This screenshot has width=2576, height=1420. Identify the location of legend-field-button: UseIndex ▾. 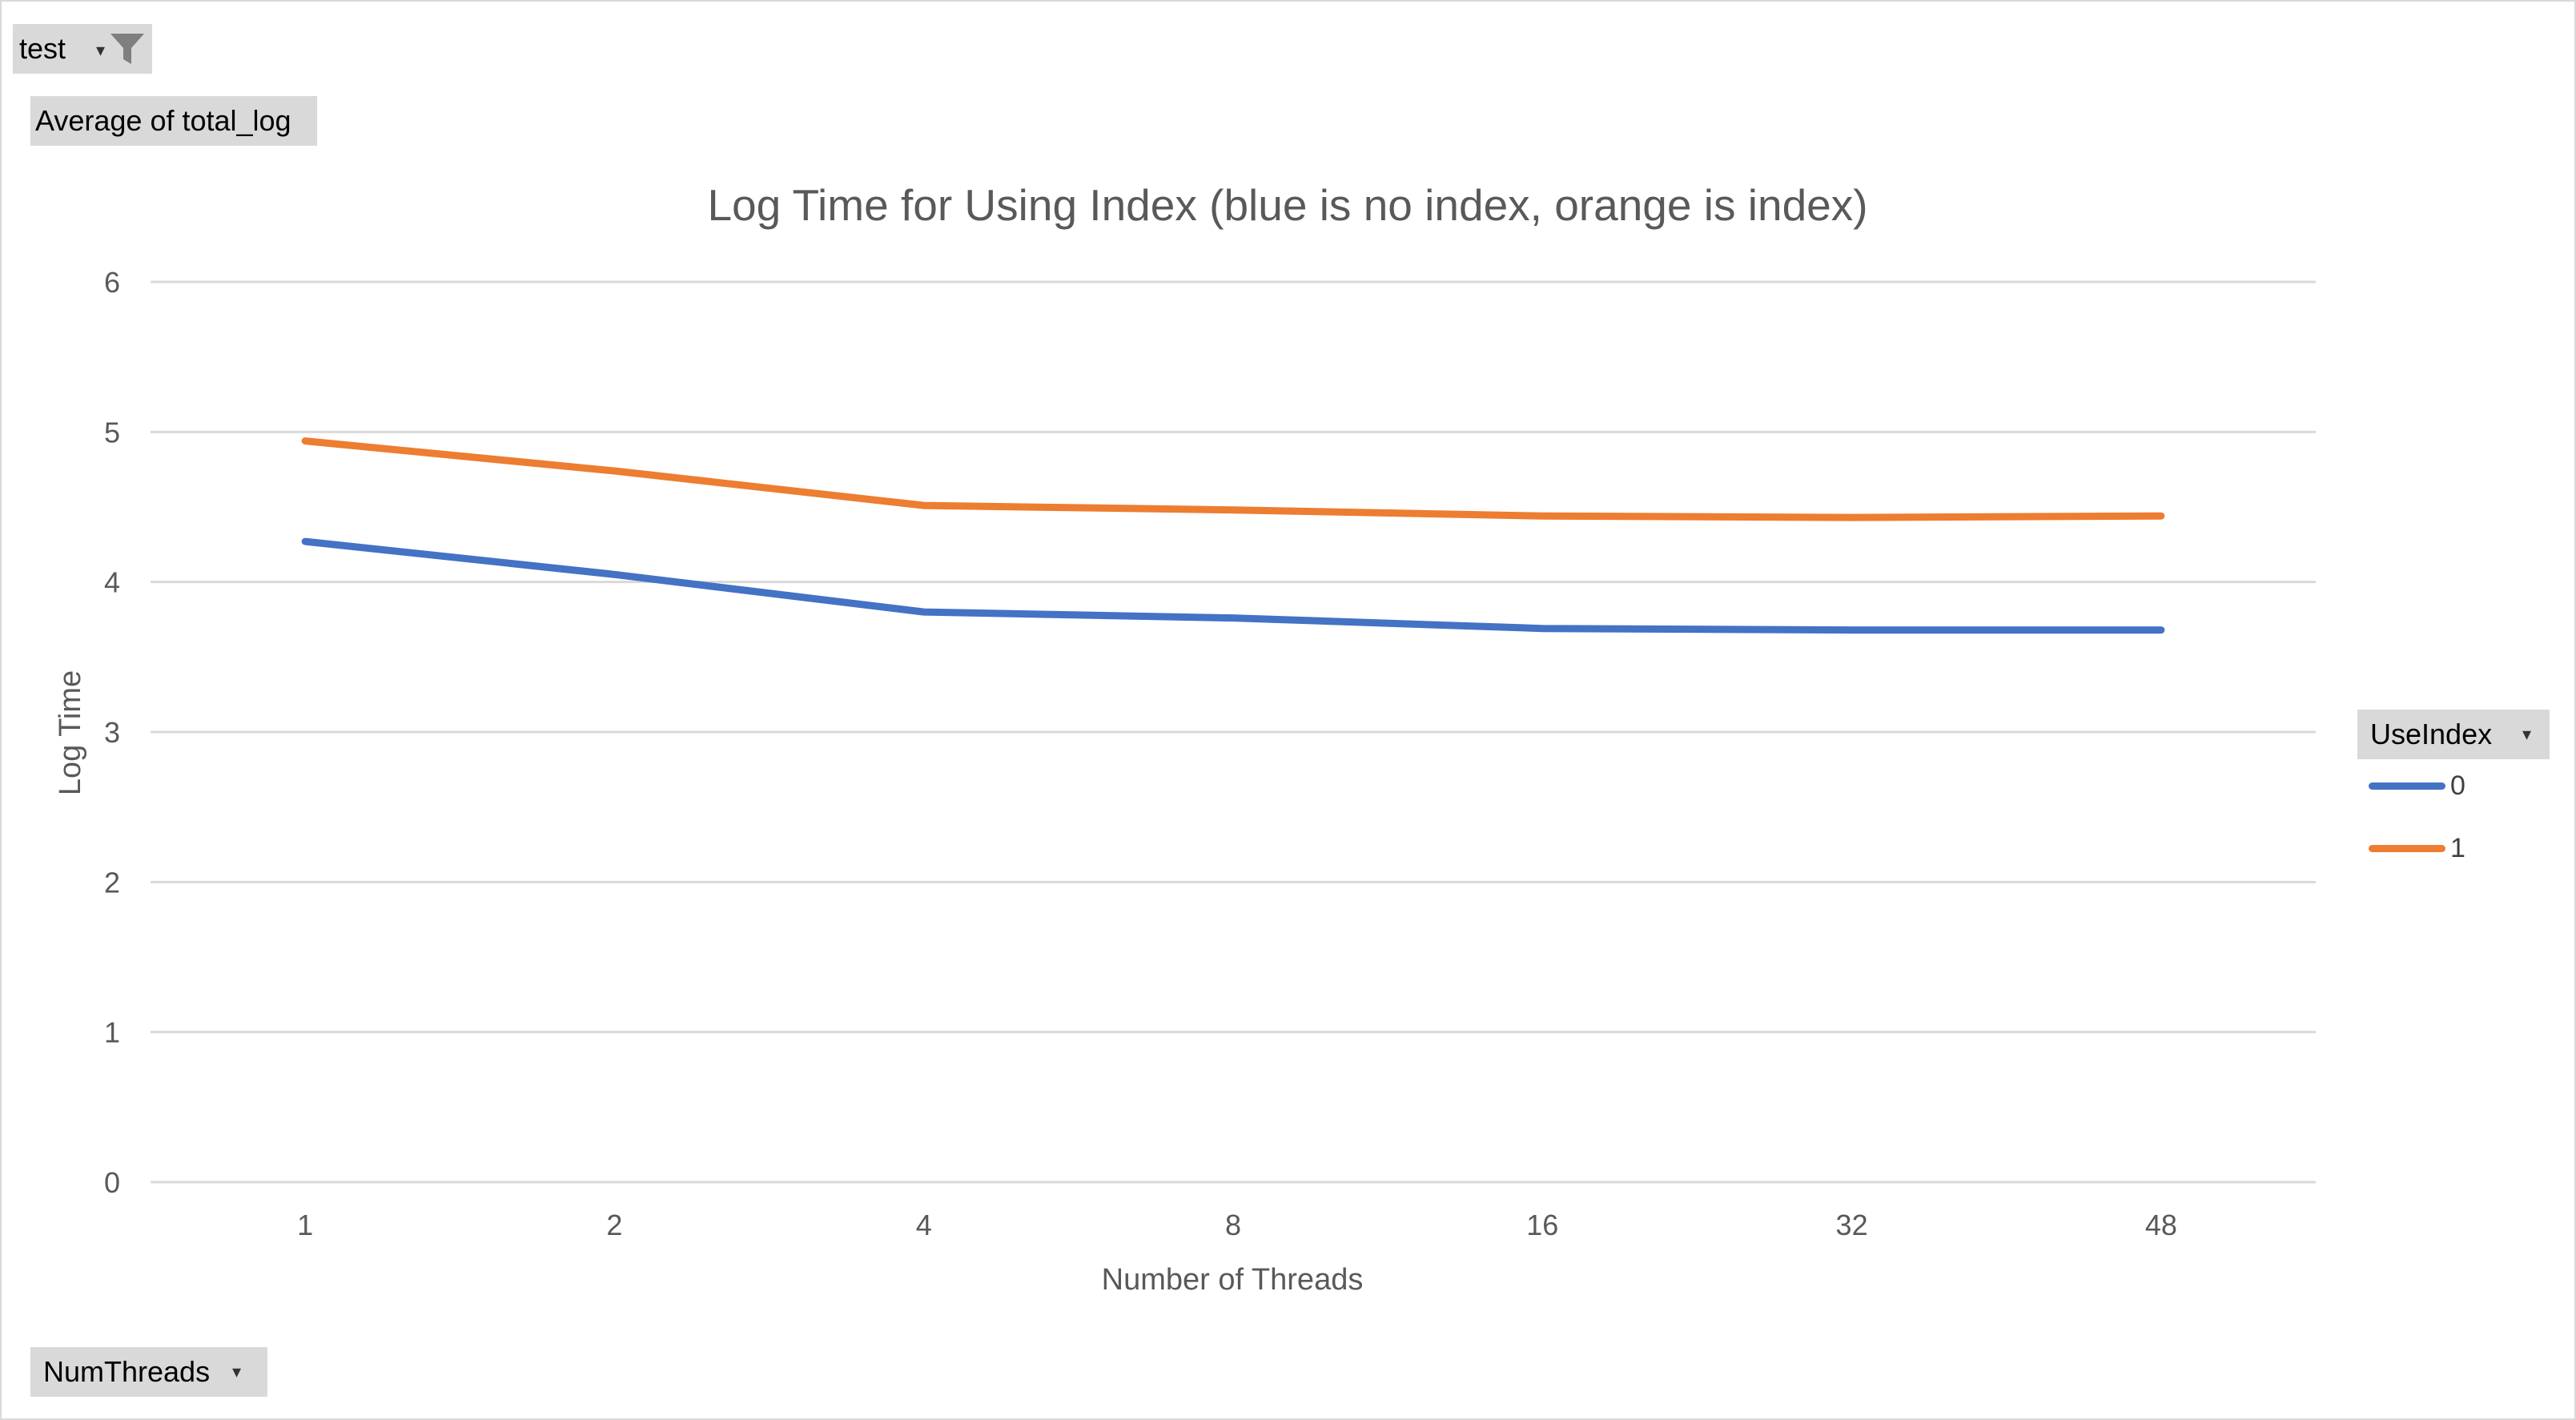
(2453, 734).